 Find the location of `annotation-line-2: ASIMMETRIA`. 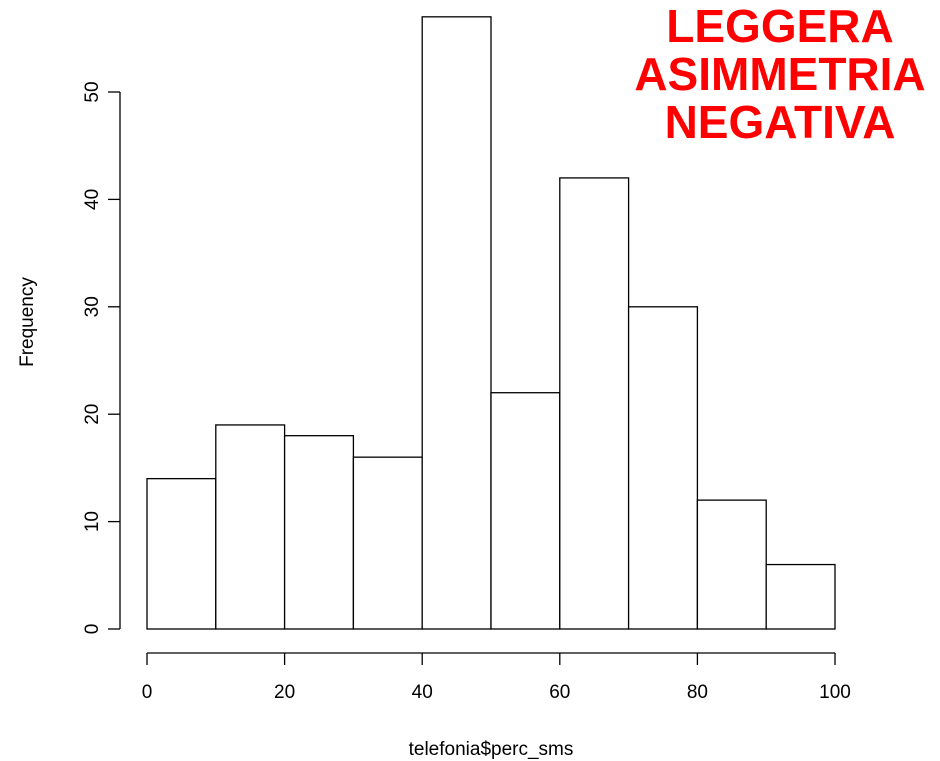

annotation-line-2: ASIMMETRIA is located at coordinates (779, 74).